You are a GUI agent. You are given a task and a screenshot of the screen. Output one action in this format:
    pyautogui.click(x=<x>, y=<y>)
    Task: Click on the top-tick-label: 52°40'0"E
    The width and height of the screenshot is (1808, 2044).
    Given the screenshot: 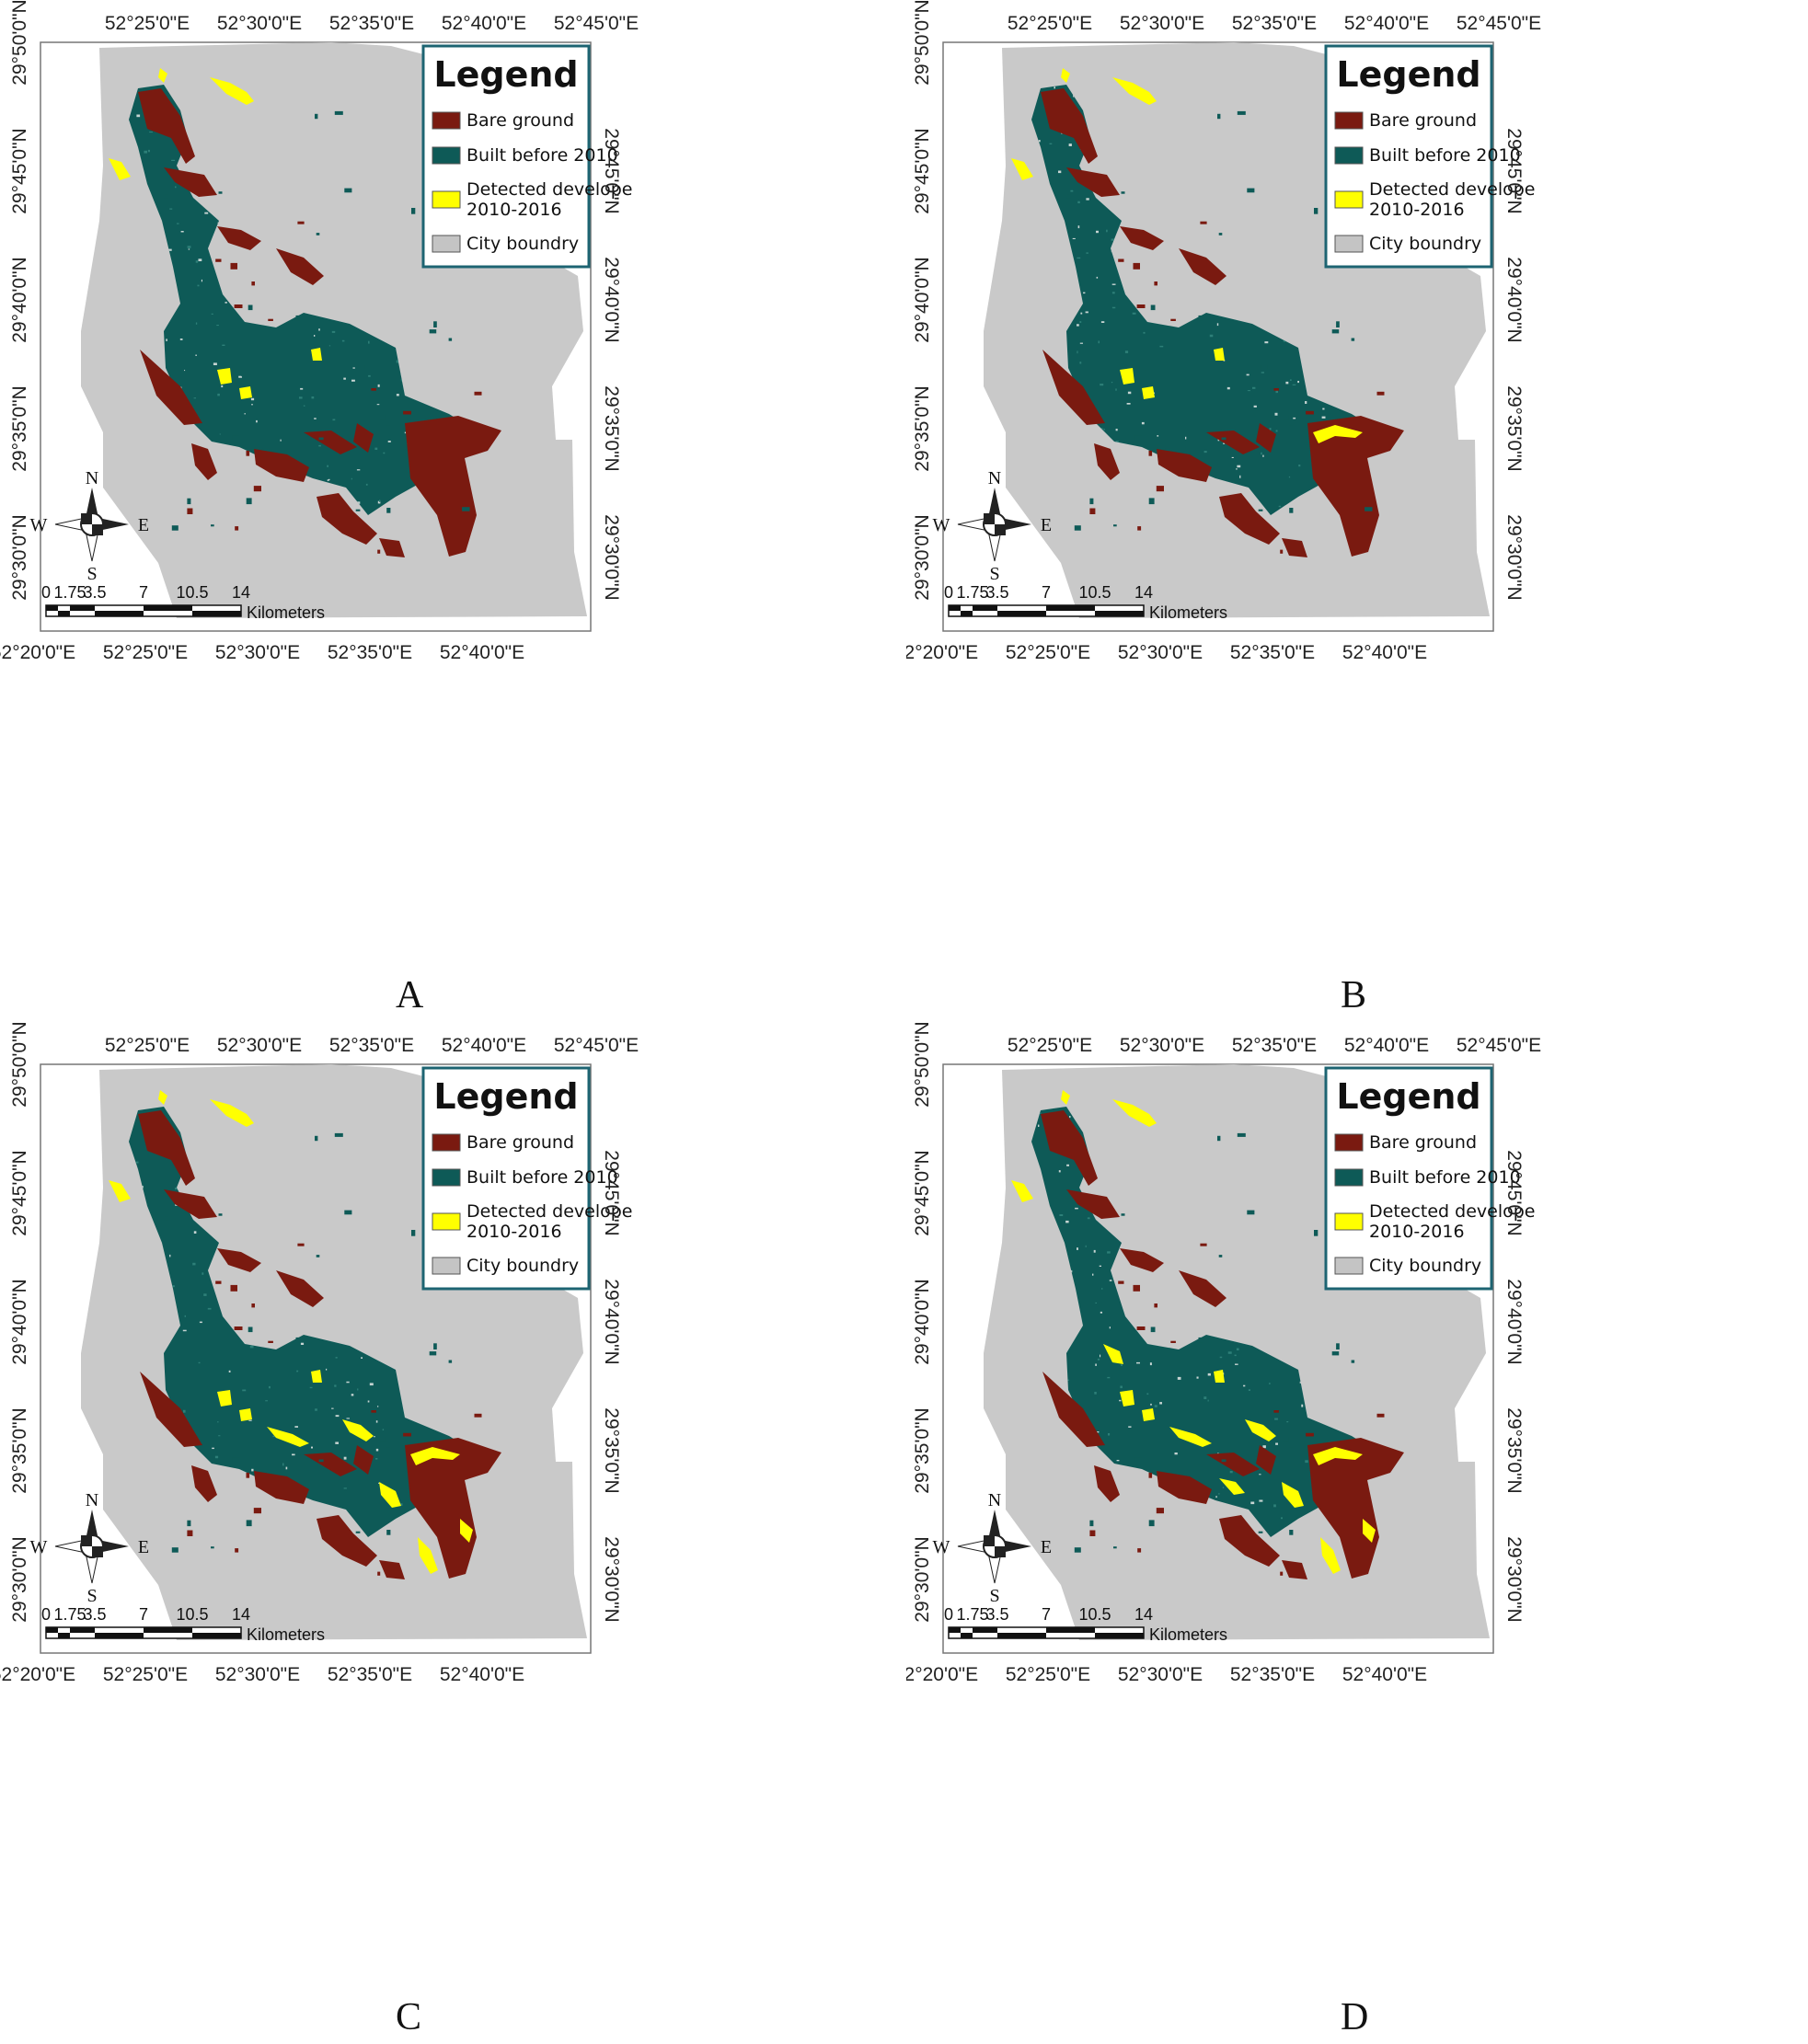 What is the action you would take?
    pyautogui.click(x=1386, y=1045)
    